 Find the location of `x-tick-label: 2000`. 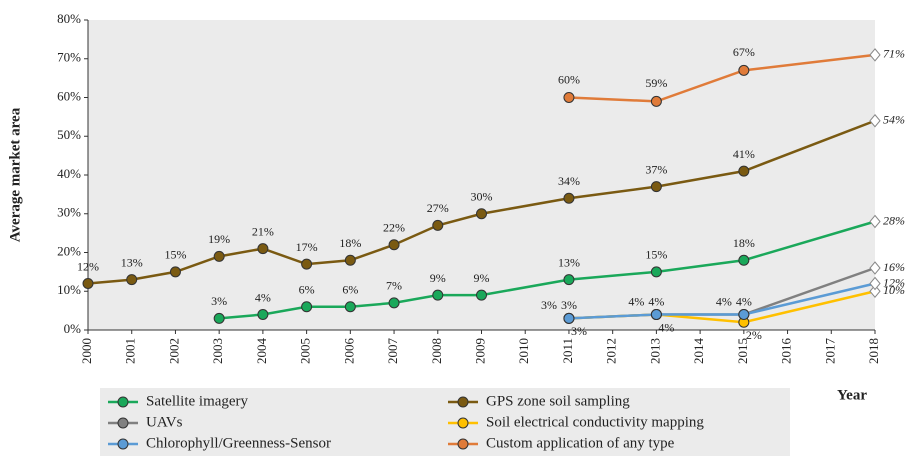

x-tick-label: 2000 is located at coordinates (86, 351).